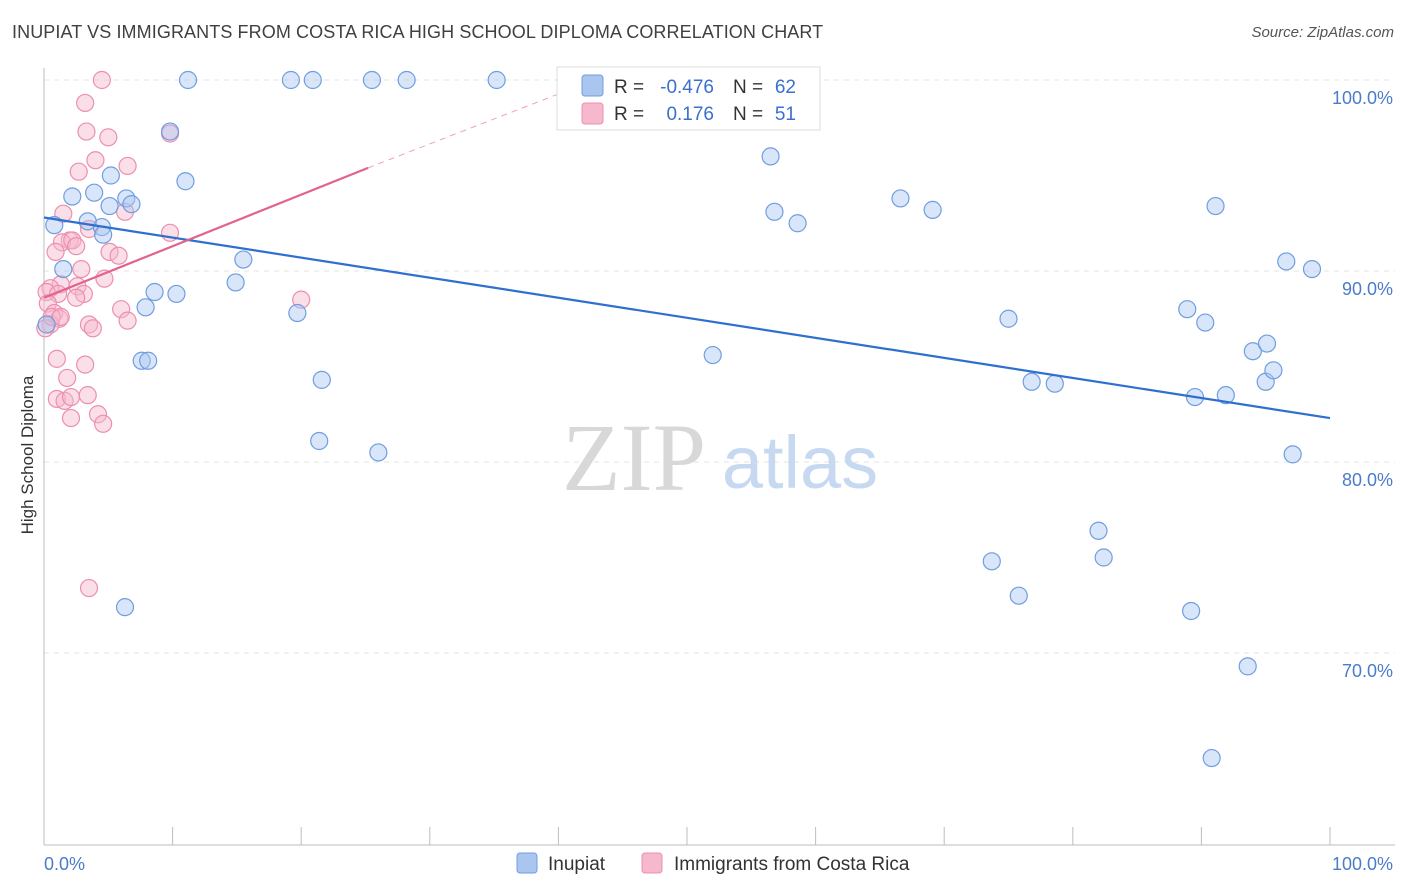  What do you see at coordinates (577, 864) in the screenshot?
I see `bottom-legend-label-inupiat: Inupiat` at bounding box center [577, 864].